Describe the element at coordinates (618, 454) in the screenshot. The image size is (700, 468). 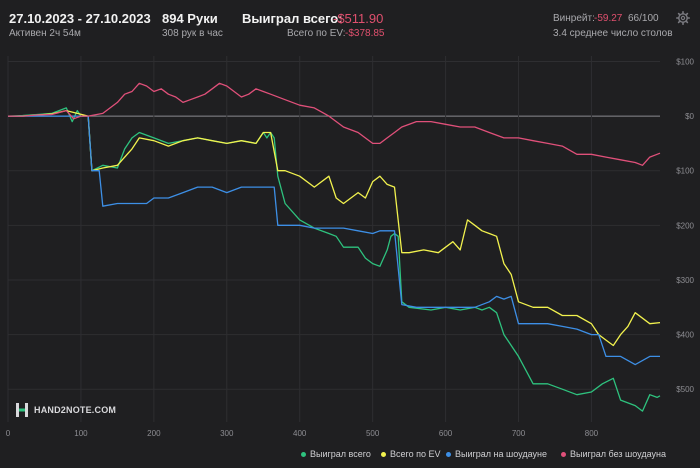
I see `legend-nonshowdown-label: Выиграл без шоудауна` at that location.